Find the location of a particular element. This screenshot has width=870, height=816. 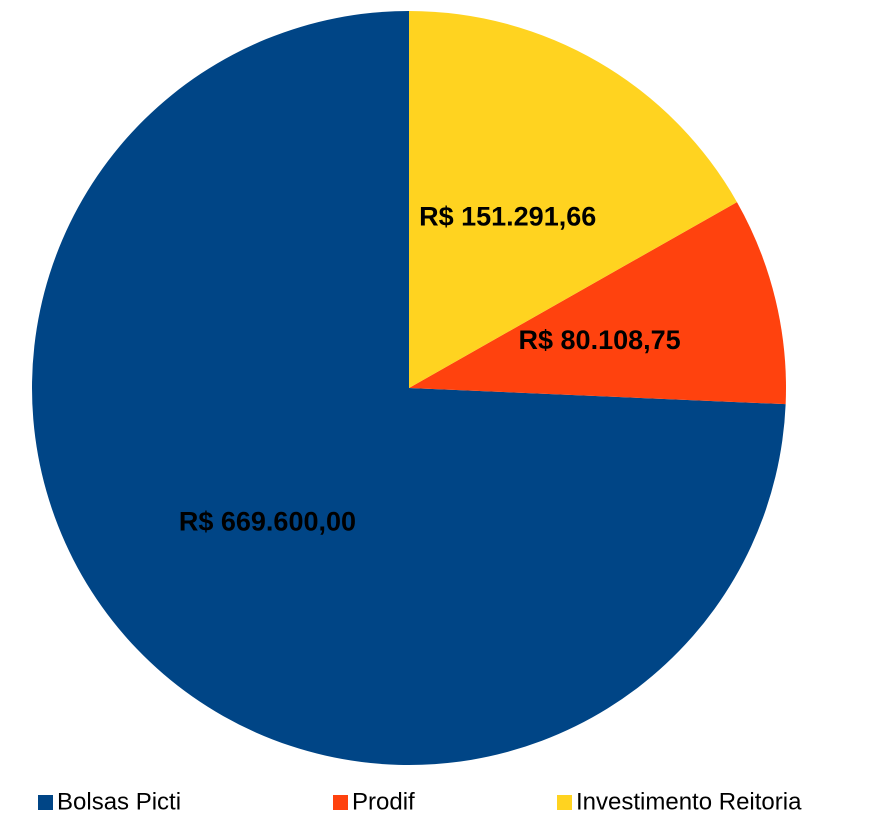

pie-slice is located at coordinates (597, 303).